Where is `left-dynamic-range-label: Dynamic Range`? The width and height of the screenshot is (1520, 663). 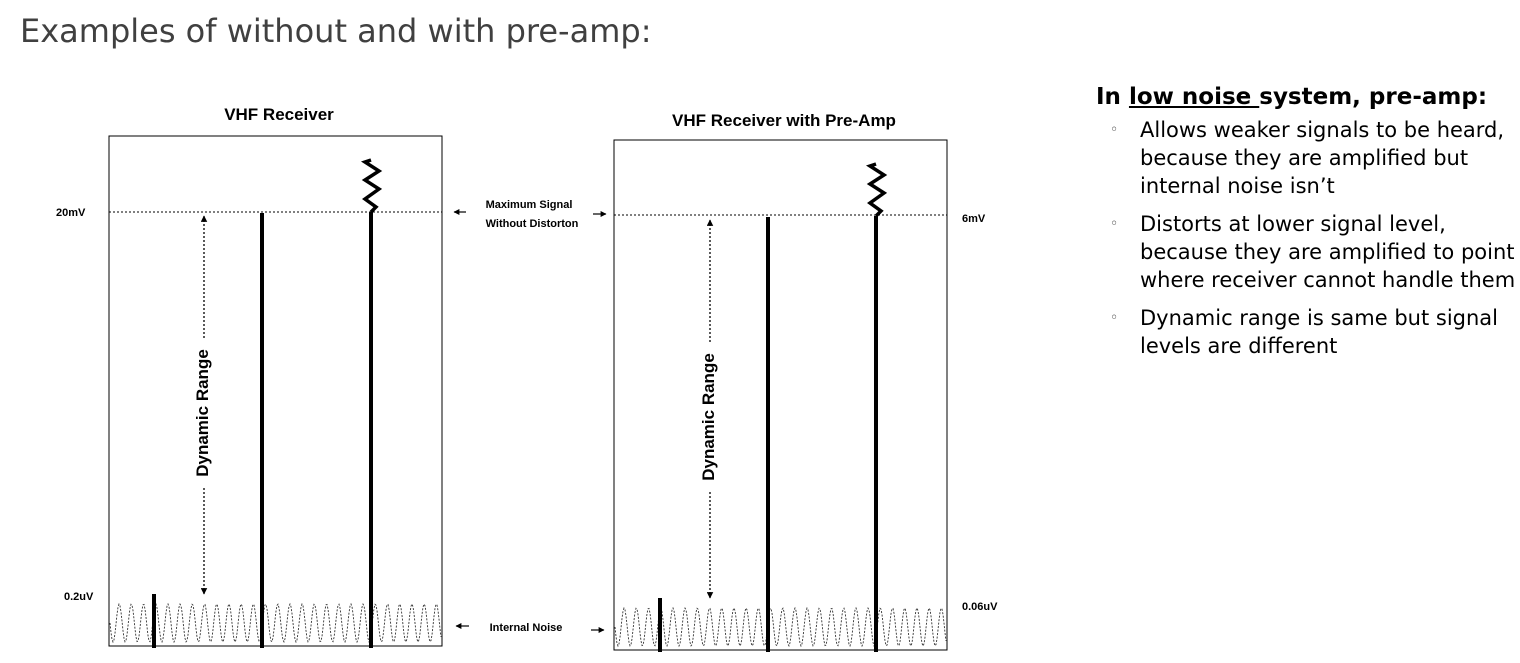 left-dynamic-range-label: Dynamic Range is located at coordinates (202, 413).